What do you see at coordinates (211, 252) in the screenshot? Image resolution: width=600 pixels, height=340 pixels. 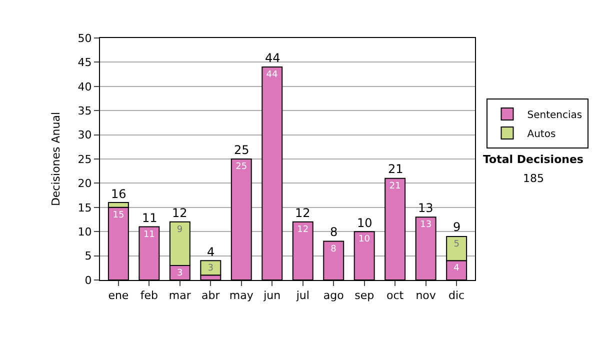 I see `total-label: 4` at bounding box center [211, 252].